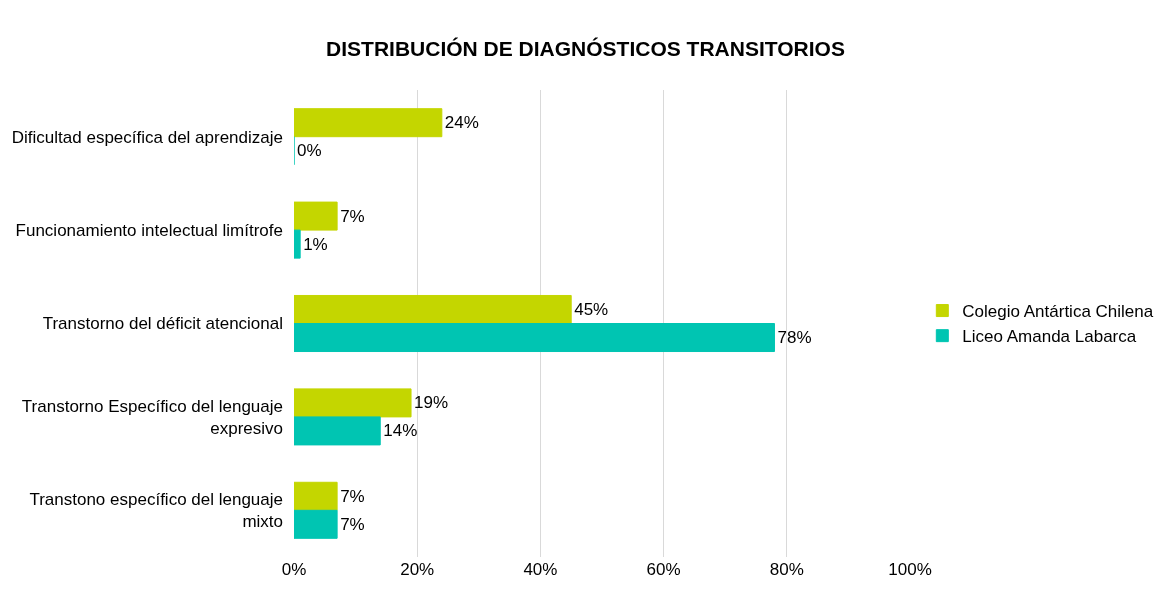 This screenshot has height=597, width=1171. What do you see at coordinates (585, 49) in the screenshot?
I see `chart-title: DISTRIBUCIÓN DE DIAGNÓSTICOS TRANSITORIOS` at bounding box center [585, 49].